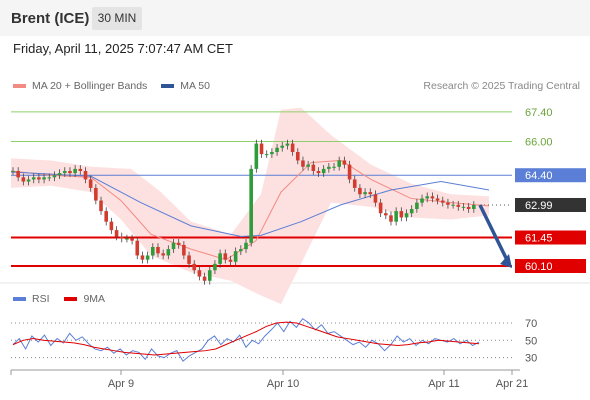 The width and height of the screenshot is (590, 400). I want to click on level-label-62.99: 62.99, so click(539, 206).